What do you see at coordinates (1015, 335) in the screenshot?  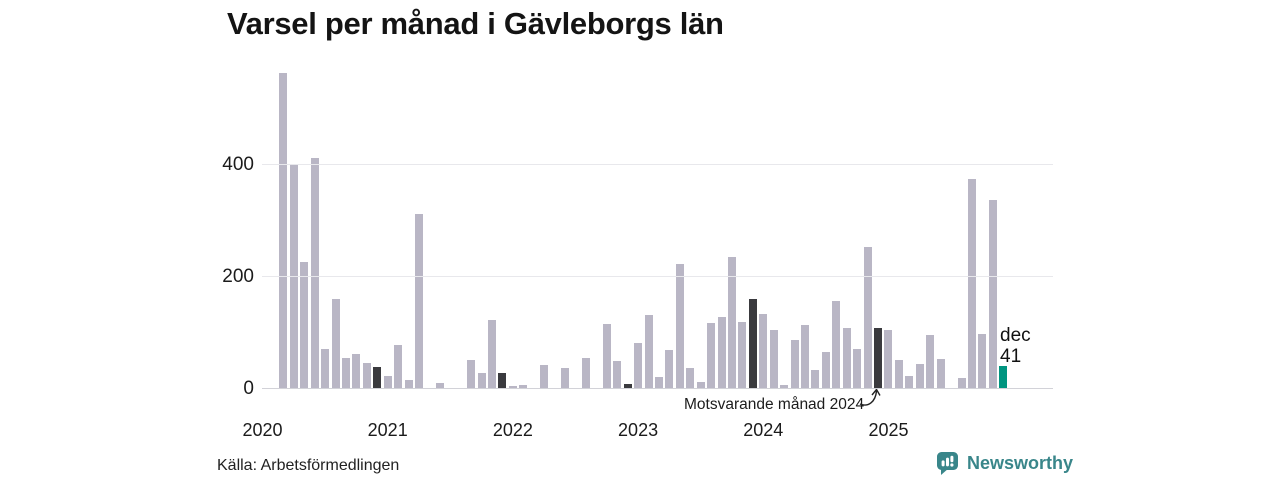 I see `latest-month-label: dec` at bounding box center [1015, 335].